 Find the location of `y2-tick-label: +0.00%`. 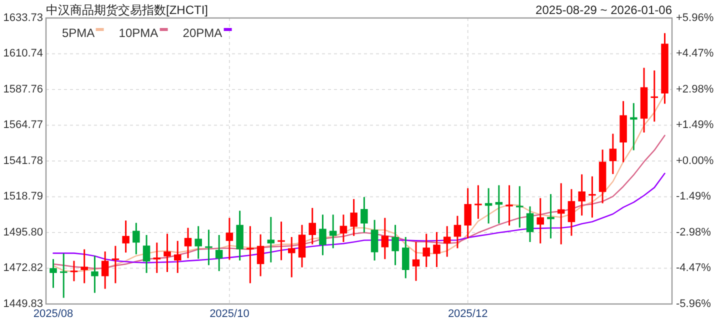

y2-tick-label: +0.00% is located at coordinates (695, 160).